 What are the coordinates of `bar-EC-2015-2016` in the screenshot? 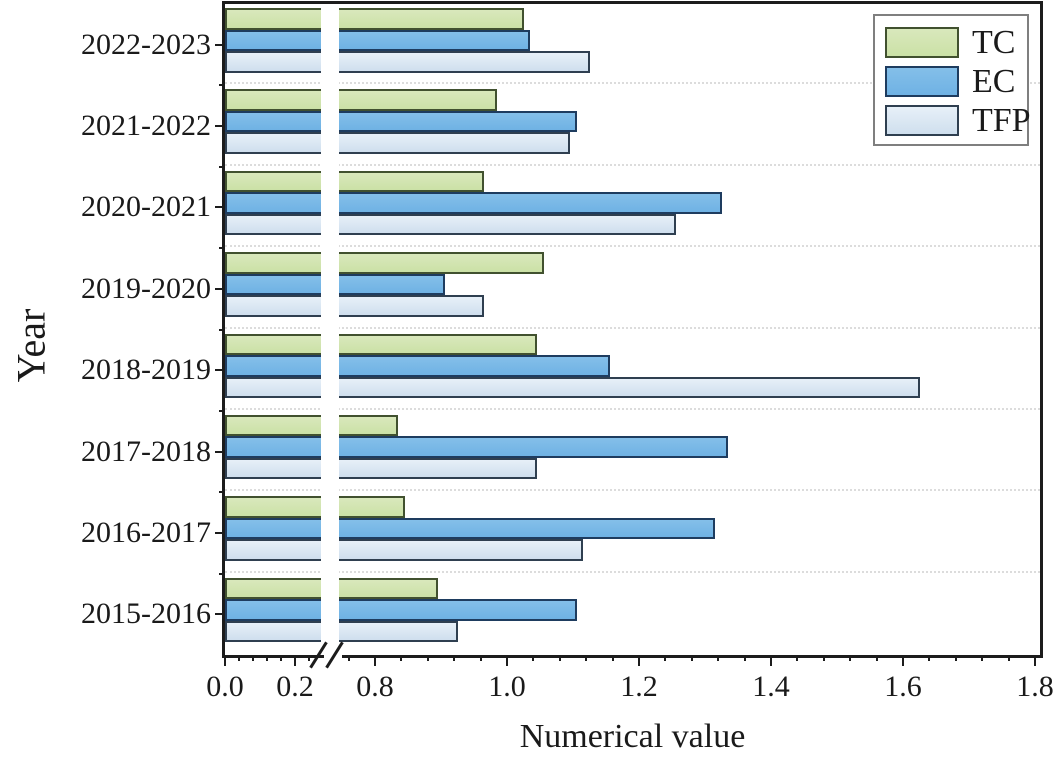 It's located at (401, 610).